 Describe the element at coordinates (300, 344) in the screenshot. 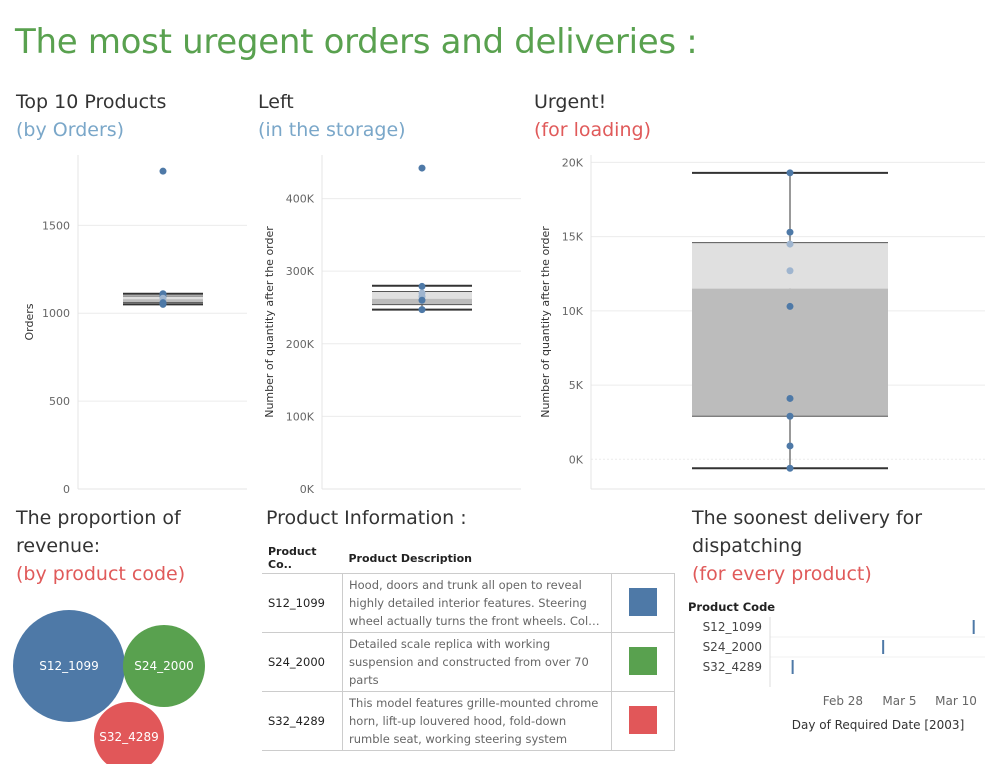

I see `y-tick-label: 200K` at that location.